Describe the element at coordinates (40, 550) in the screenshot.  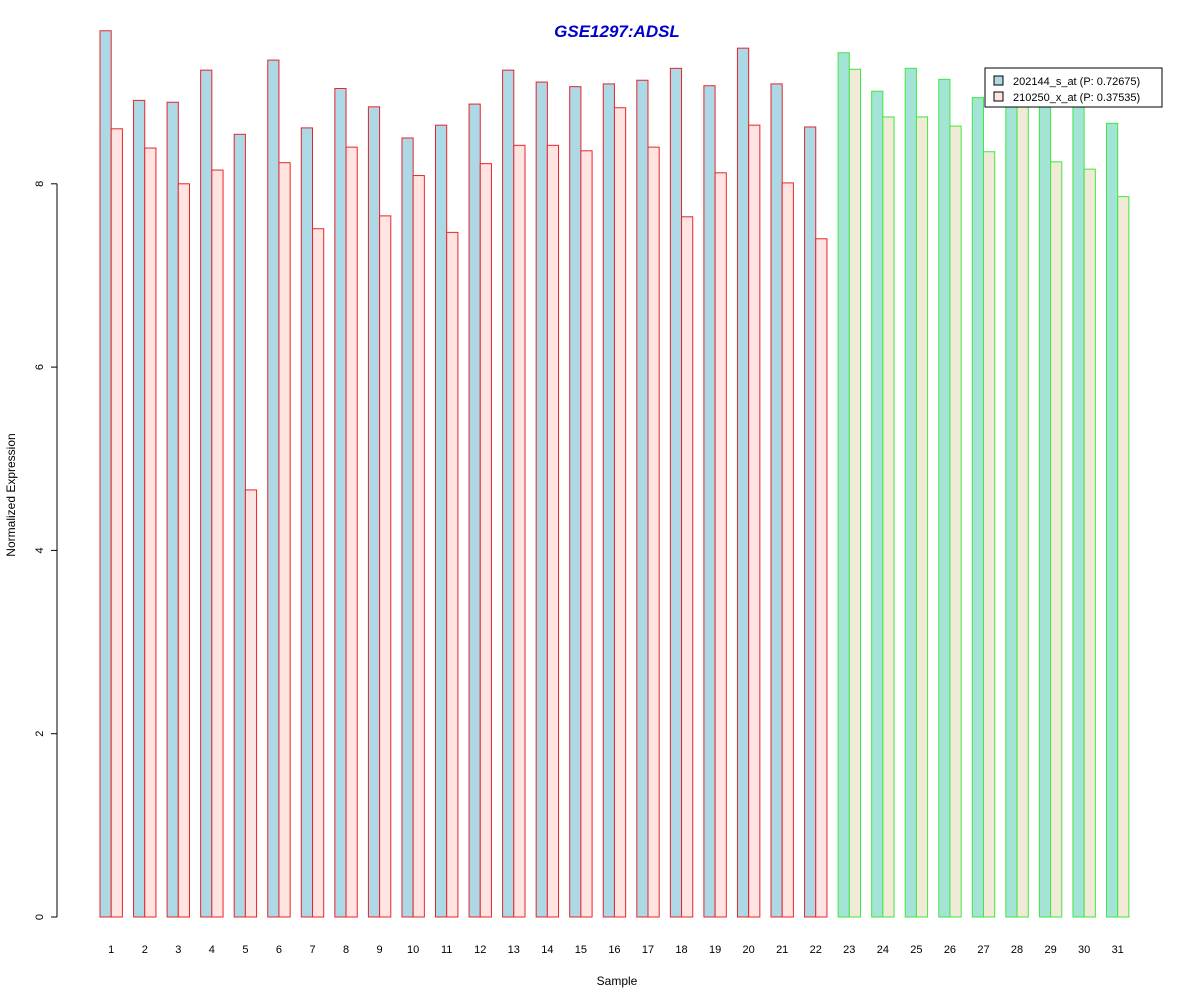
I see `y-tick-label: 4` at that location.